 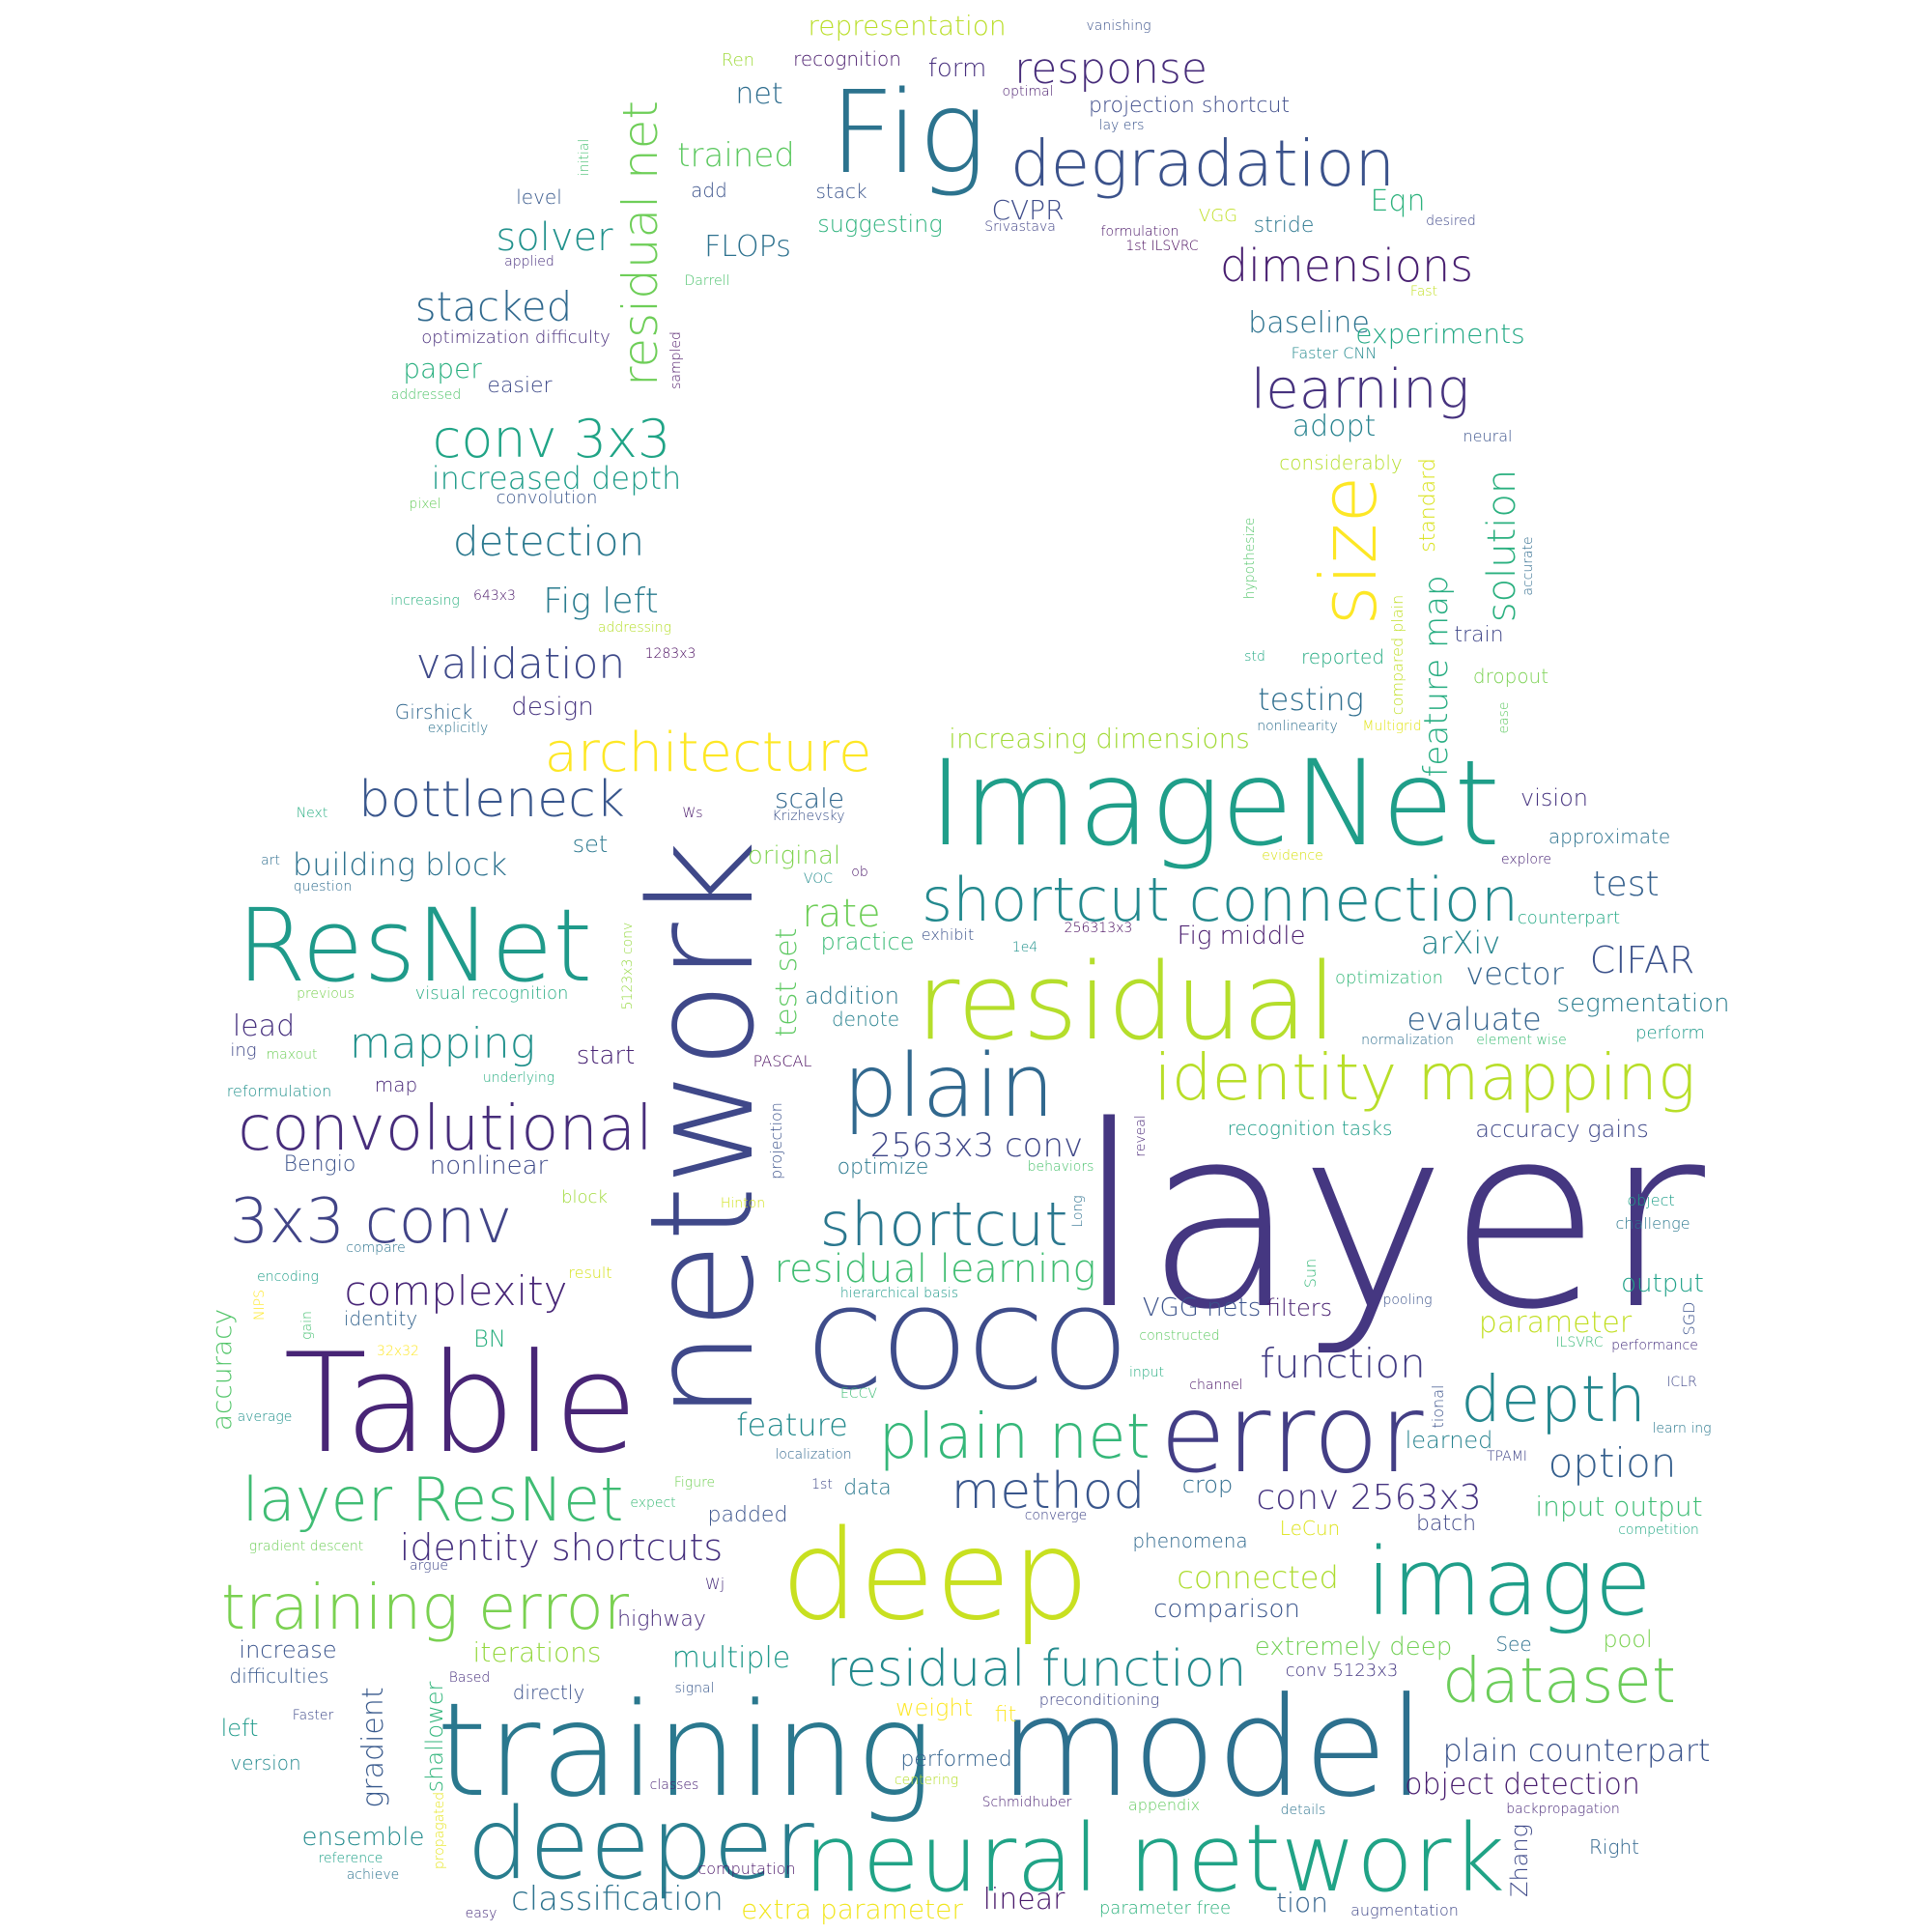 What do you see at coordinates (747, 1515) in the screenshot?
I see `word-padded: padded` at bounding box center [747, 1515].